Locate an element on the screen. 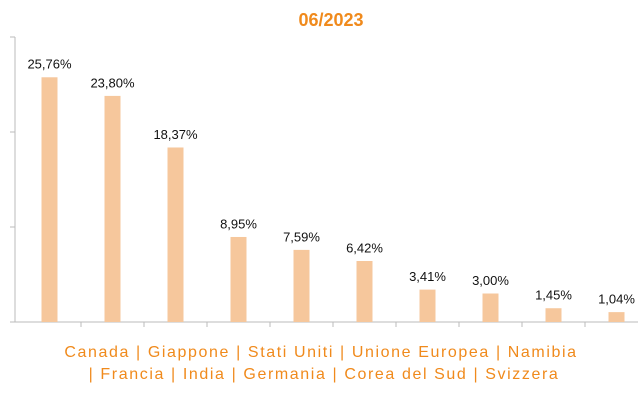 This screenshot has width=642, height=410. category-label: Germania is located at coordinates (276, 374).